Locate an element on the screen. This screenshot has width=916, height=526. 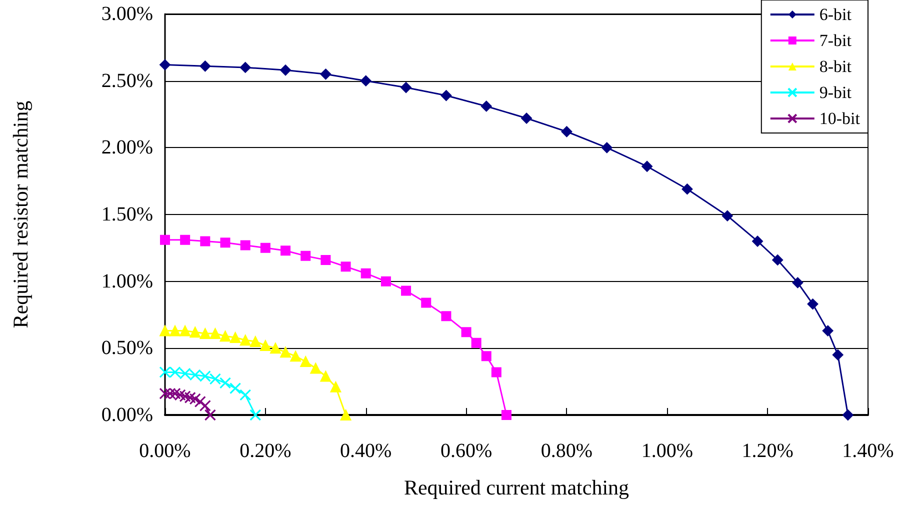
x-tick-label: 0.00% is located at coordinates (165, 451).